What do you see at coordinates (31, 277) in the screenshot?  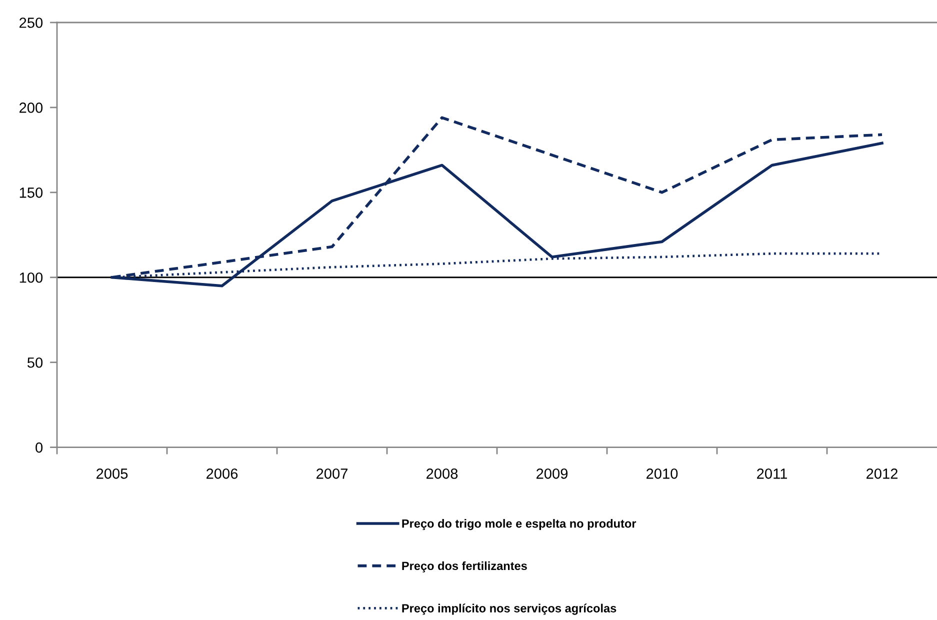 I see `y-tick-label: 100` at bounding box center [31, 277].